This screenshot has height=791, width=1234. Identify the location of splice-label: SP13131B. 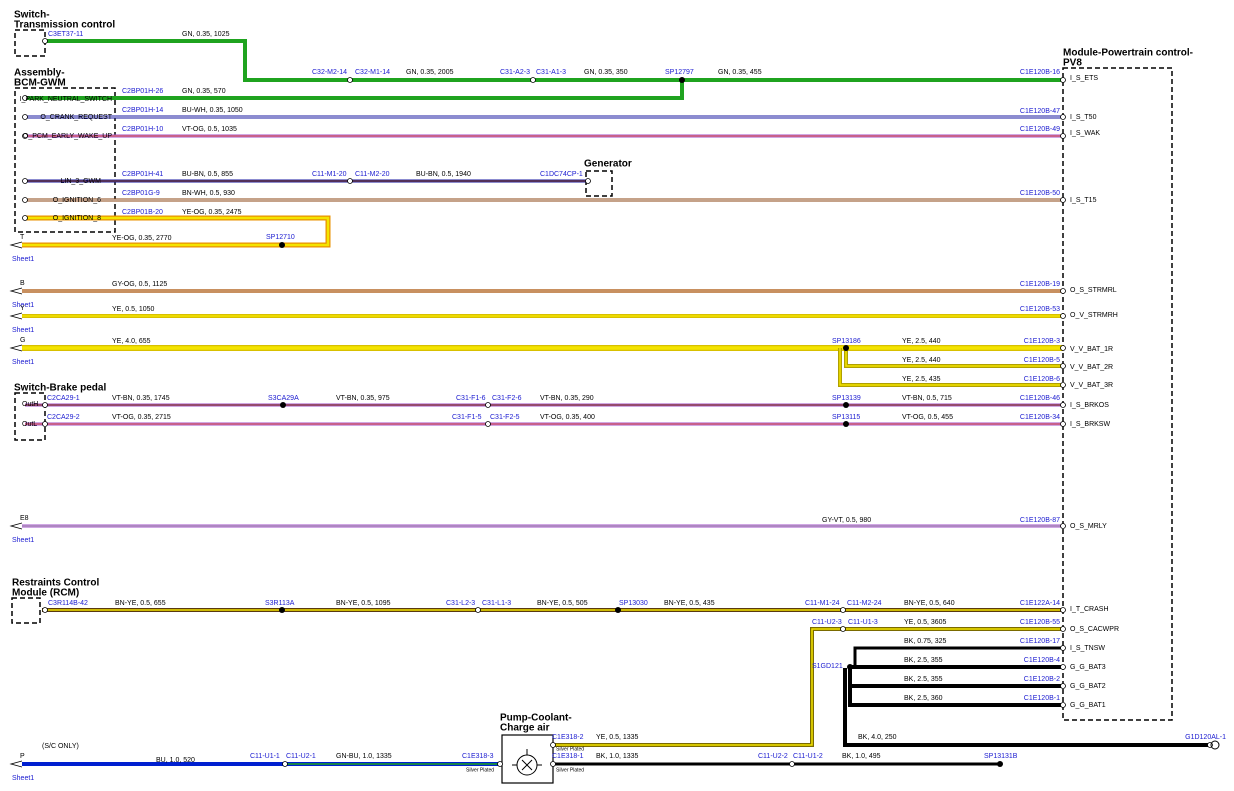
(1001, 756).